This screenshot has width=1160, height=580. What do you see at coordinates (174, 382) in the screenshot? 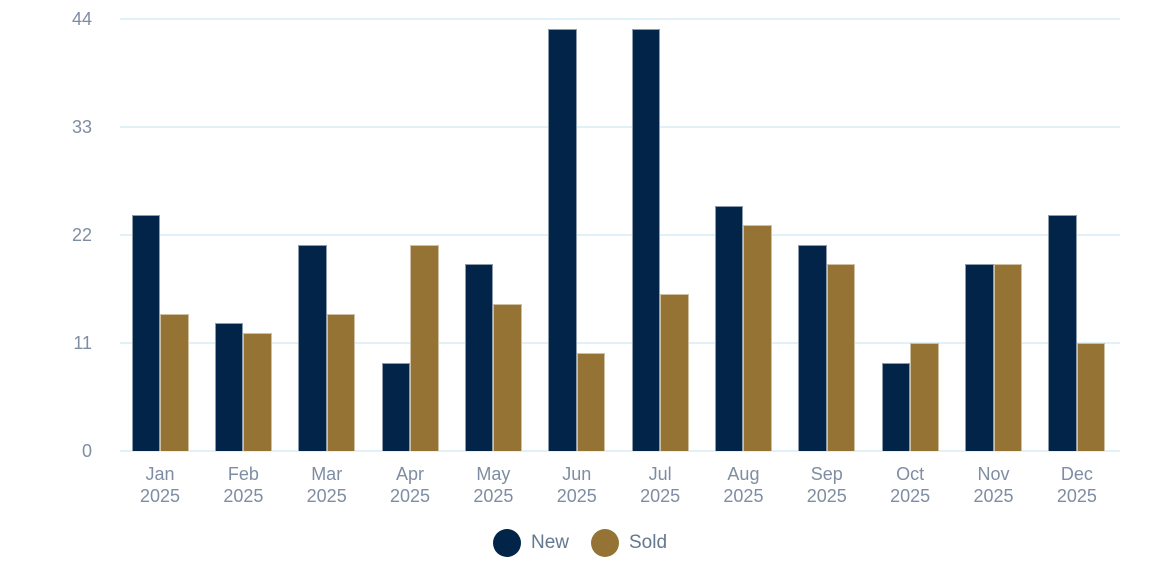
I see `bar-sold-jan` at bounding box center [174, 382].